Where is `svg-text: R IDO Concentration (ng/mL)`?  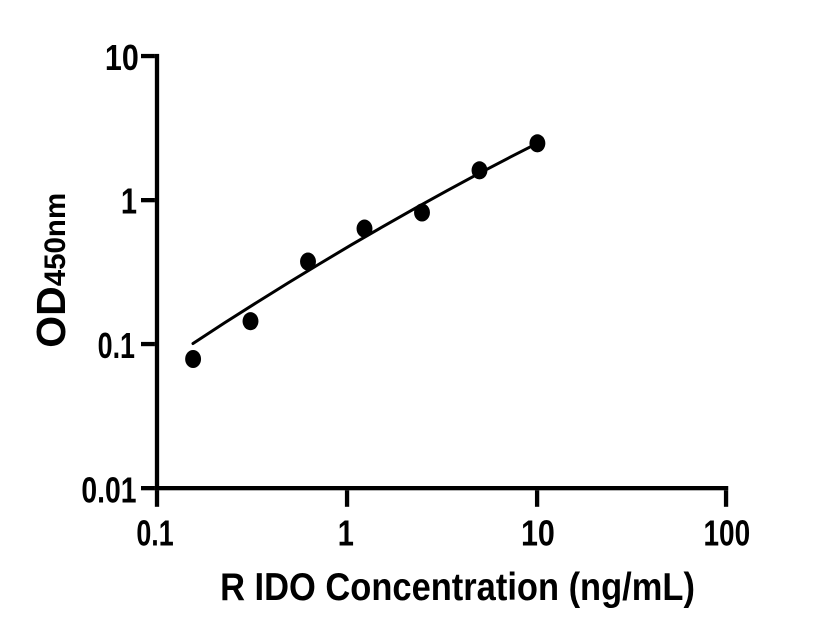 svg-text: R IDO Concentration (ng/mL) is located at coordinates (457, 586).